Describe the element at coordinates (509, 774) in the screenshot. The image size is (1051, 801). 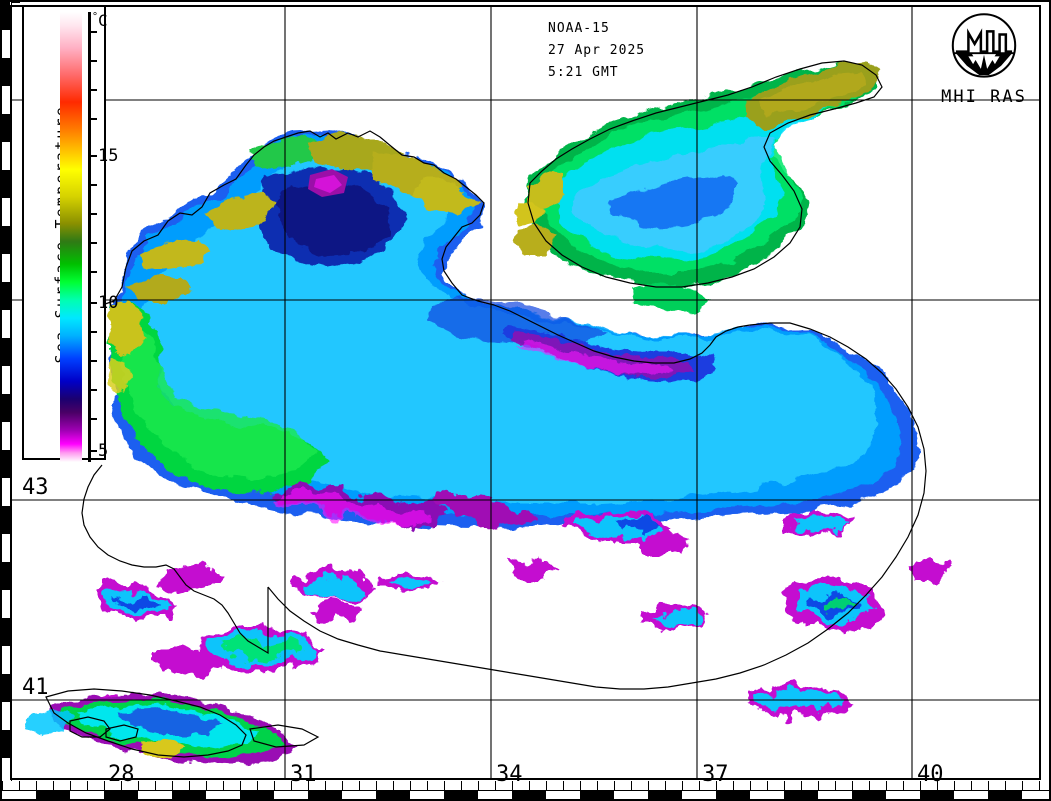
I see `longitude-label: 34` at that location.